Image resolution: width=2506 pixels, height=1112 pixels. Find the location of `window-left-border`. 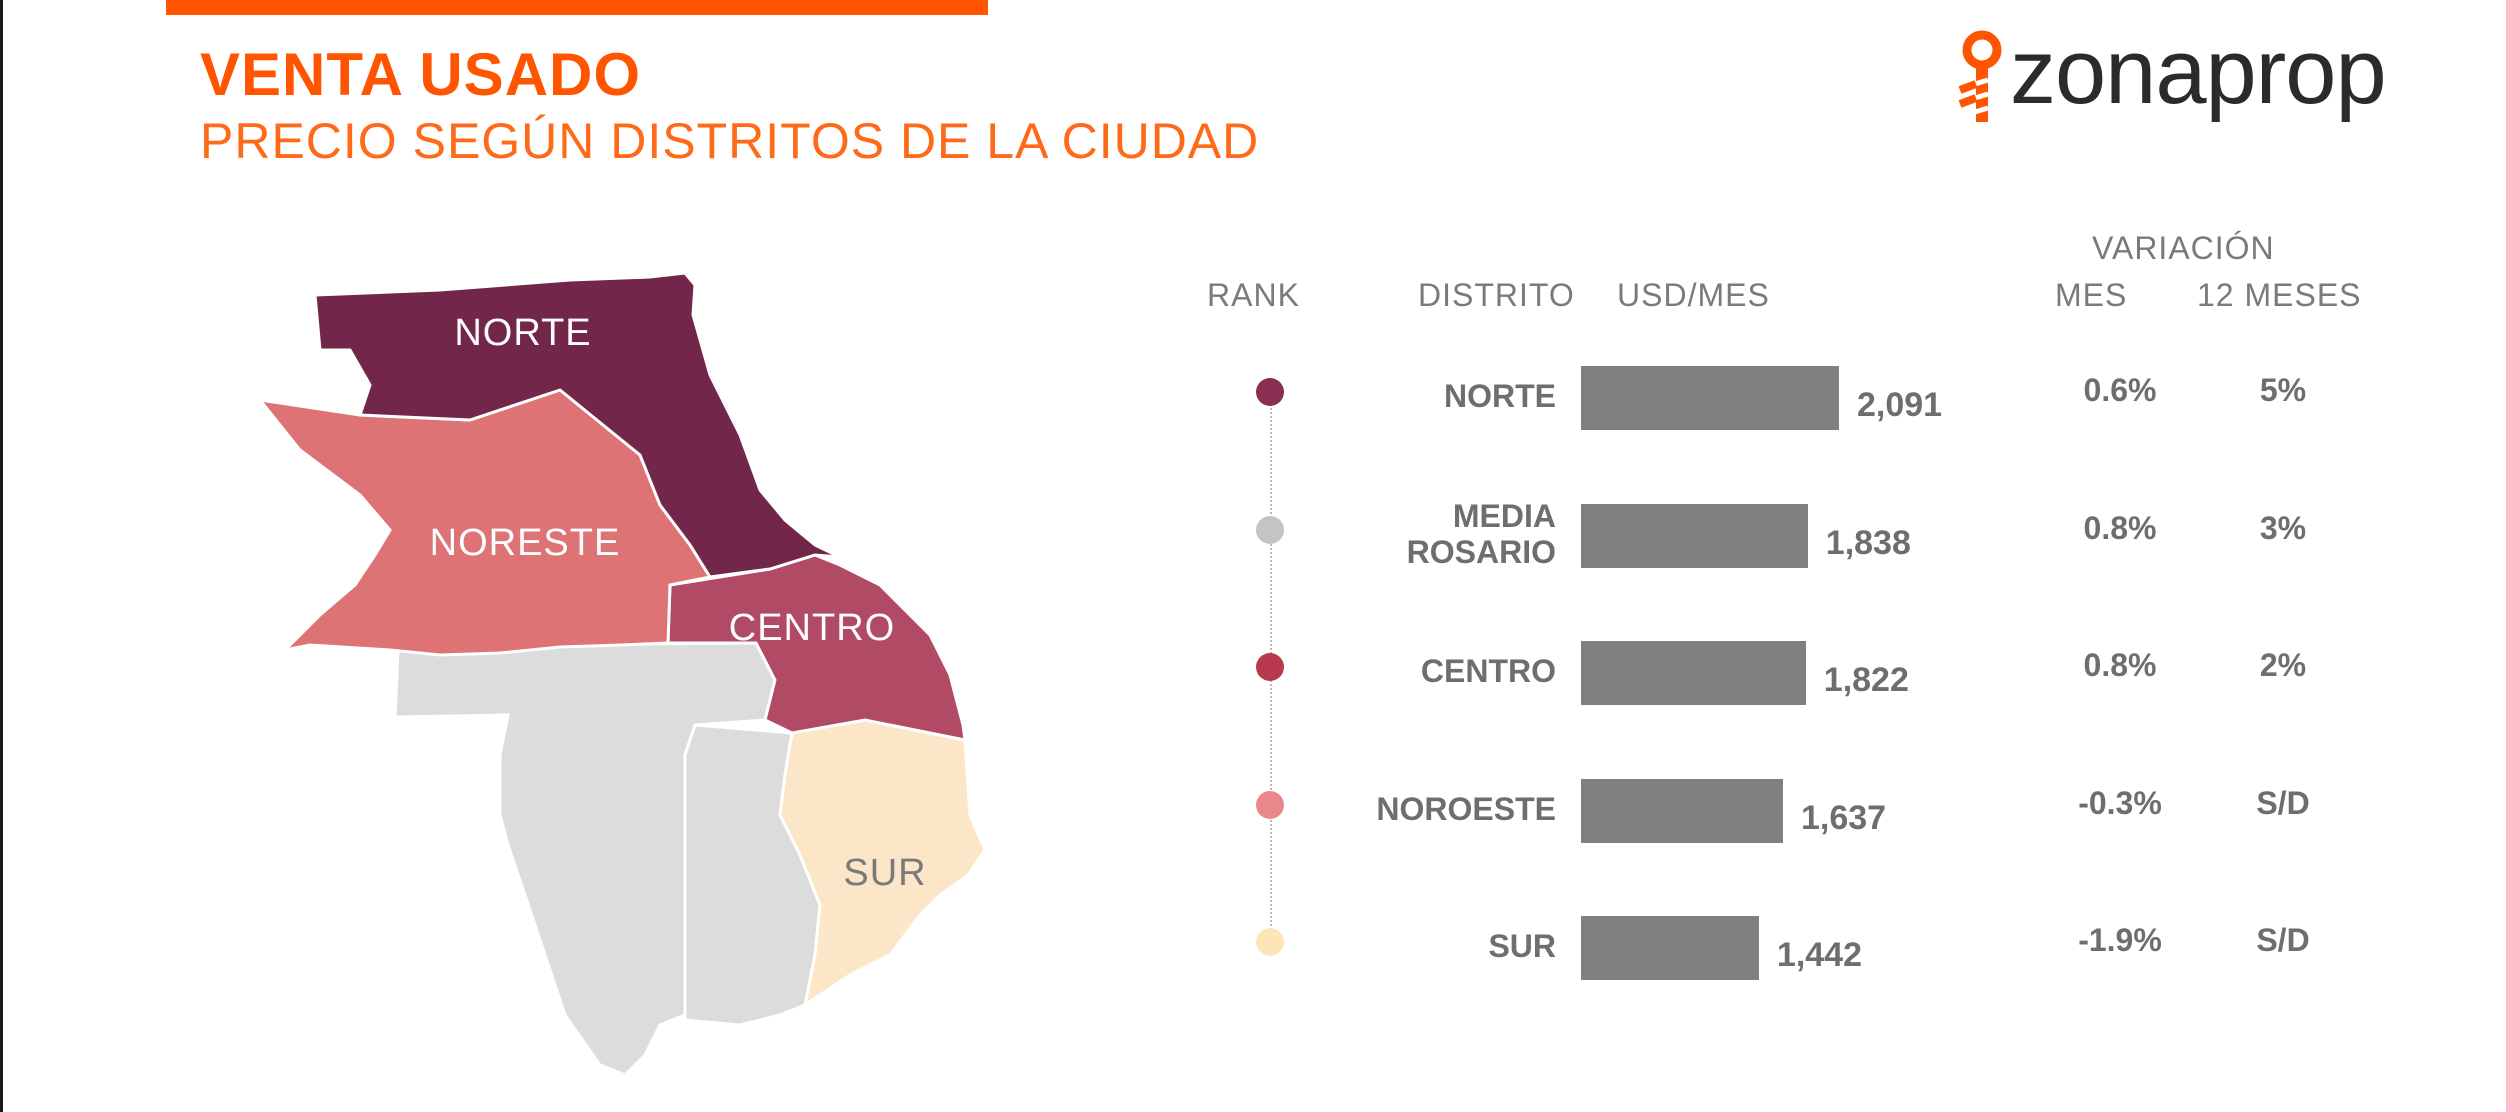

window-left-border is located at coordinates (1, 556).